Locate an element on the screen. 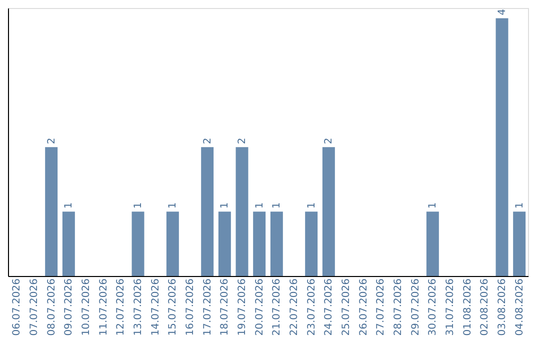 This screenshot has height=340, width=540. x-tick-label: 07.07.2026 is located at coordinates (34, 307).